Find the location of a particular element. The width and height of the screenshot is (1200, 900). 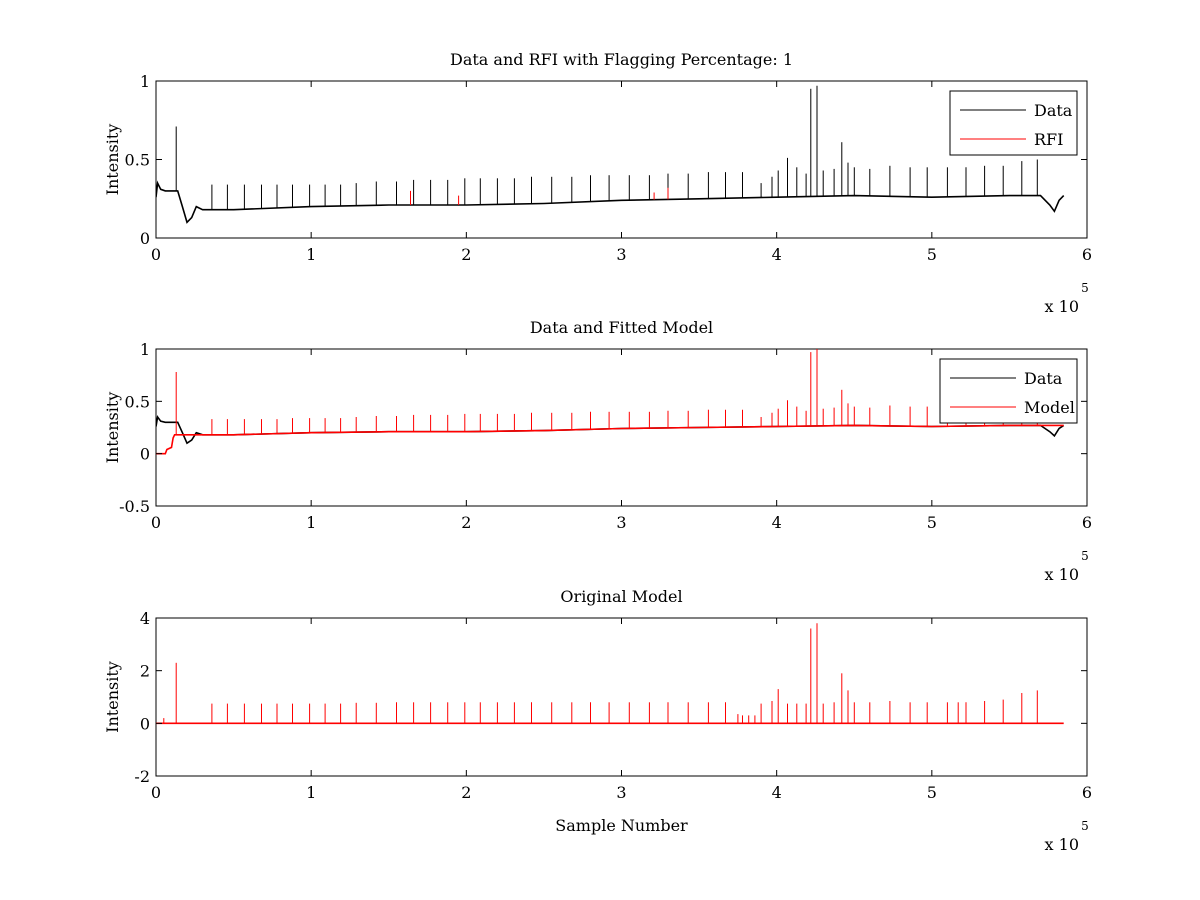

series-rfi is located at coordinates (539, 196).